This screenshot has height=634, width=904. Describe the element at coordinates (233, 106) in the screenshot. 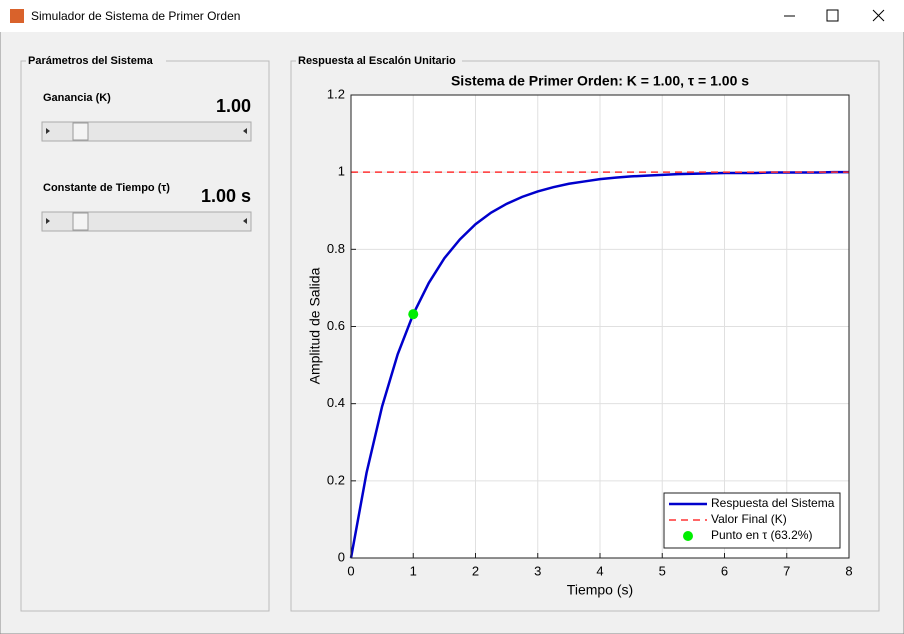

I see `value-display: 1.00` at that location.